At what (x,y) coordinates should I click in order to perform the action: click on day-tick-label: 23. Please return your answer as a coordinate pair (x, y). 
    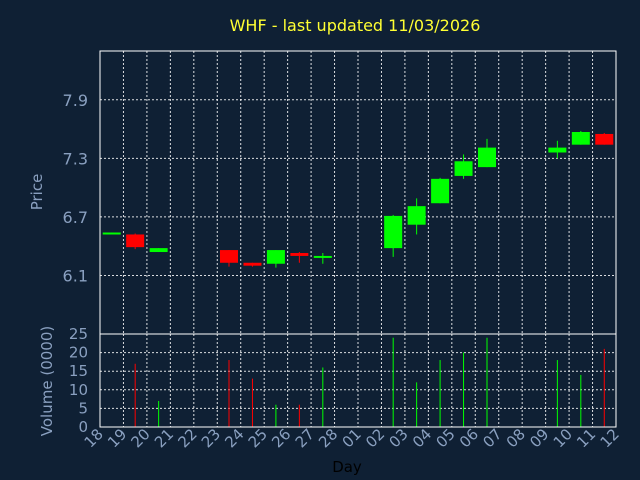
    Looking at the image, I should click on (211, 438).